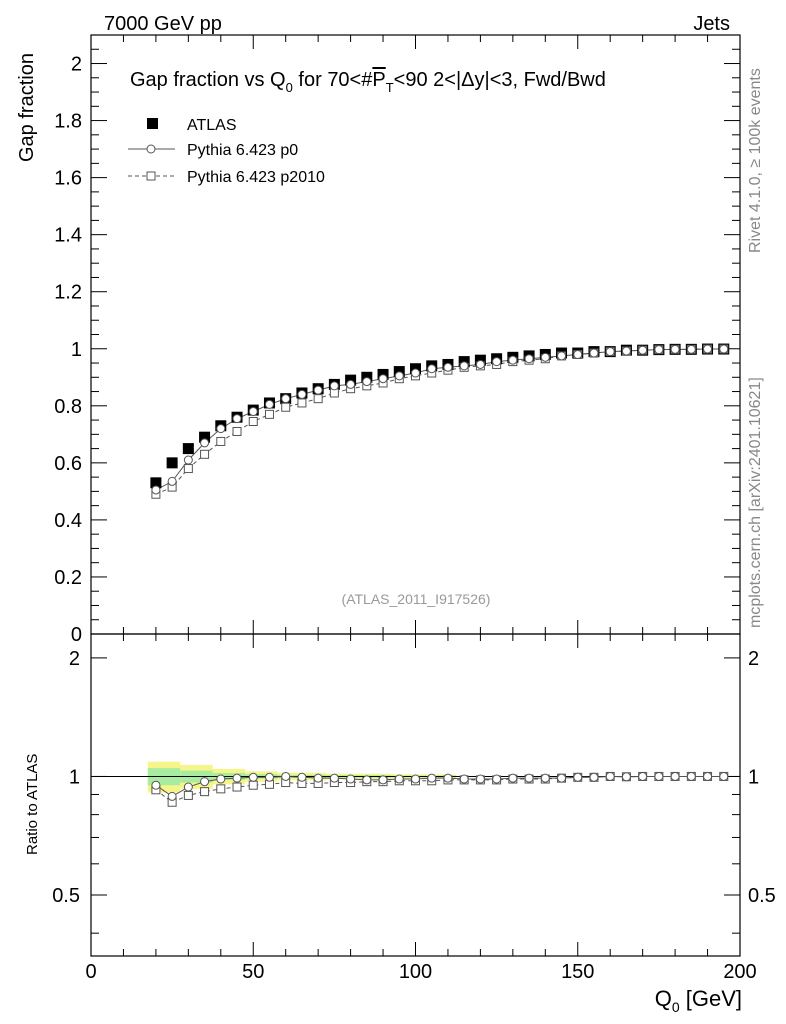 The height and width of the screenshot is (1024, 786). What do you see at coordinates (152, 123) in the screenshot?
I see `legend-marker-atlas` at bounding box center [152, 123].